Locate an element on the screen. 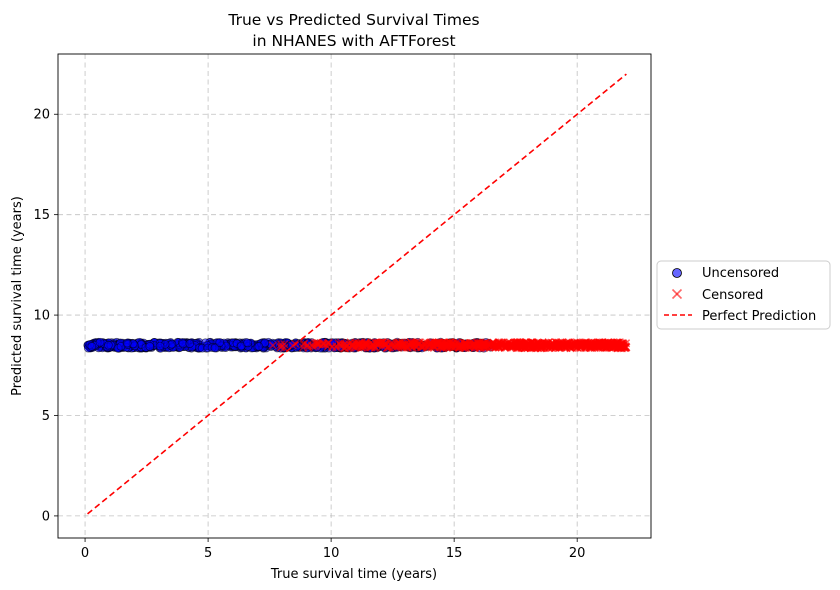  y-tick-label: 20 is located at coordinates (41, 115).